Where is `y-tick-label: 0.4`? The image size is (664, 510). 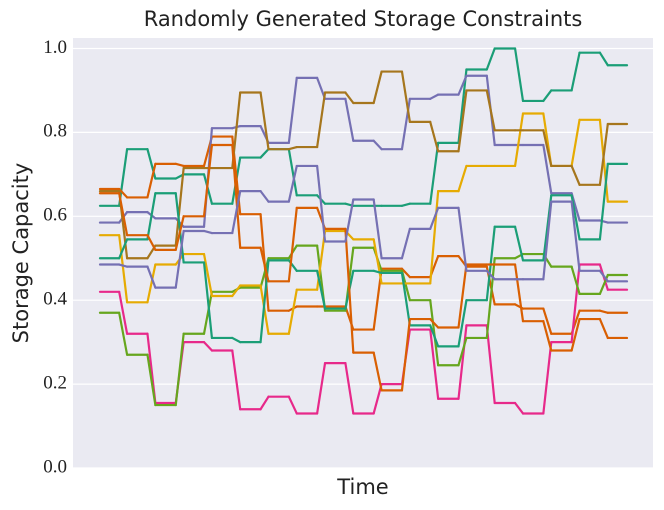 y-tick-label: 0.4 is located at coordinates (55, 299).